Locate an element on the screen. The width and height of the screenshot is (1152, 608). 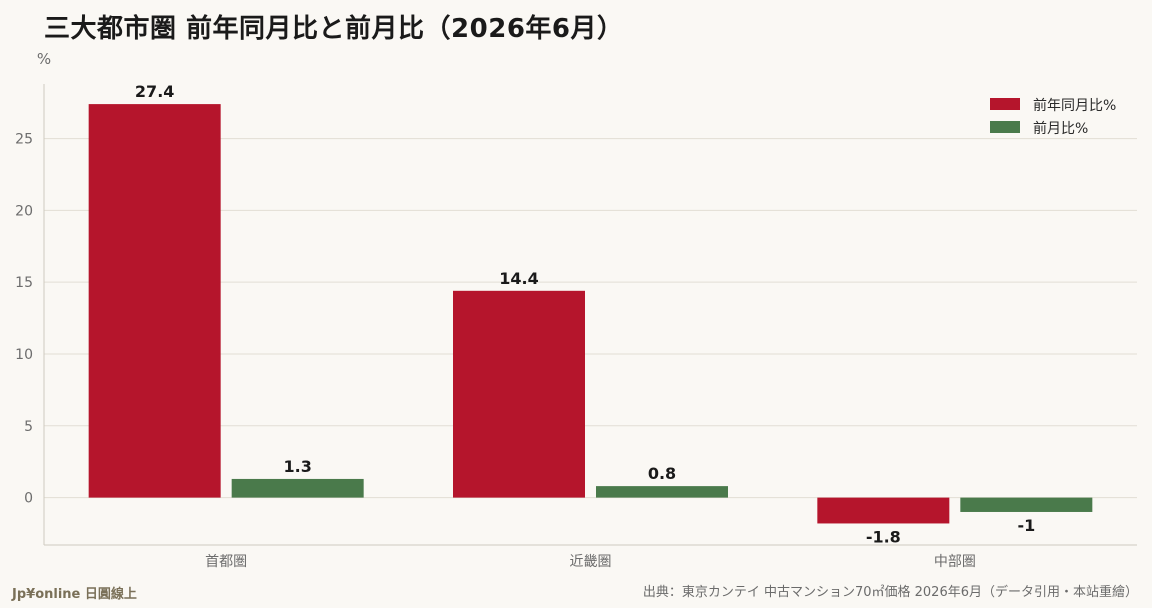
y-tick-label: 5 is located at coordinates (28, 427).